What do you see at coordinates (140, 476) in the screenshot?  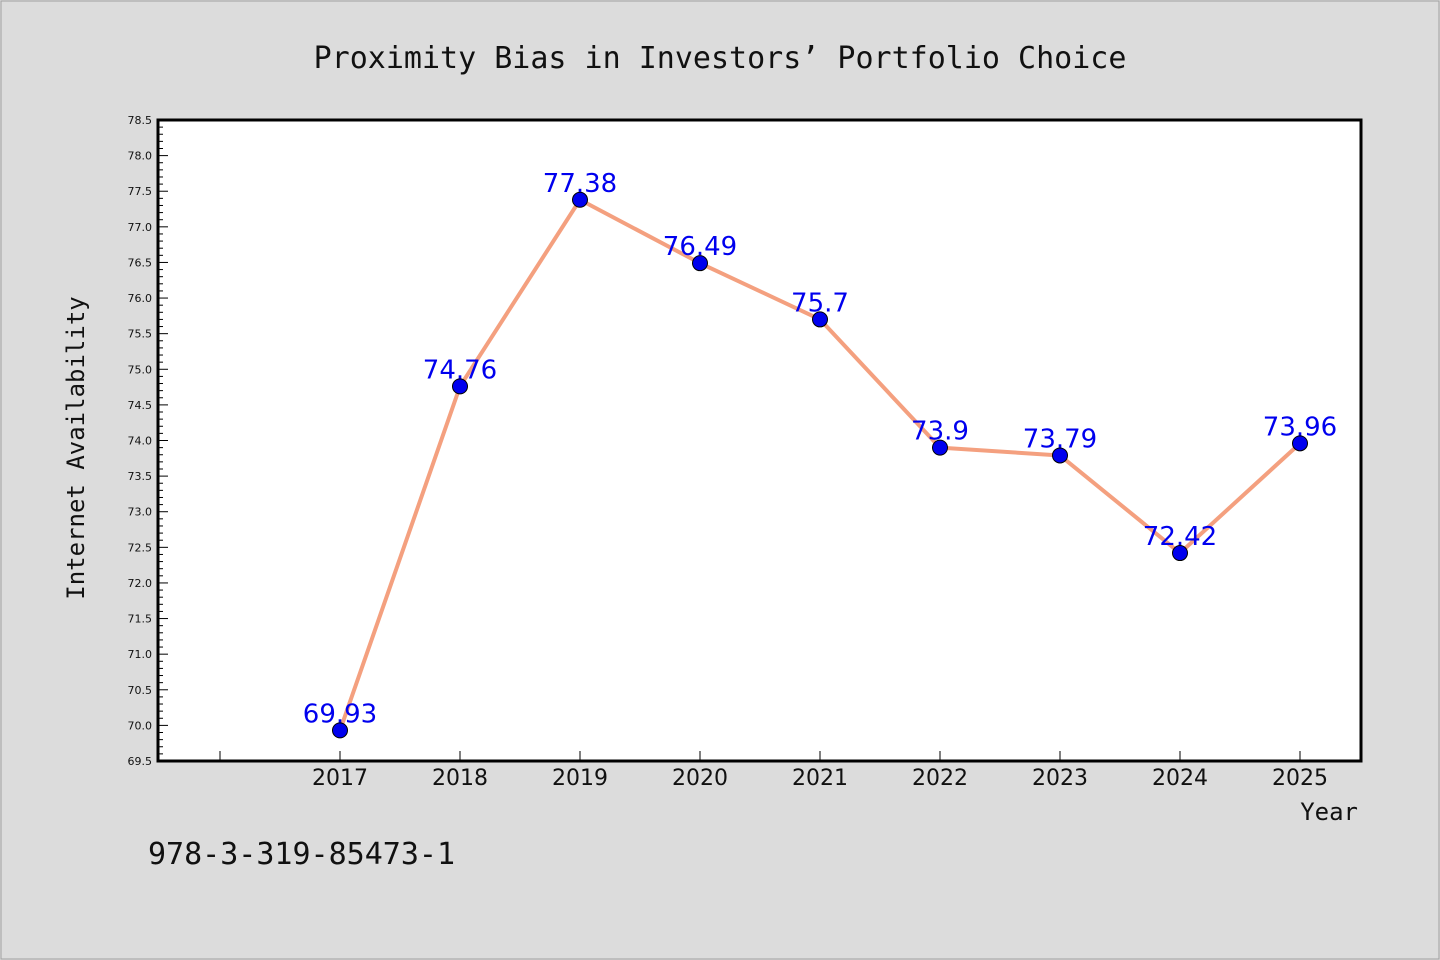 I see `y-tick-label: 73.5` at bounding box center [140, 476].